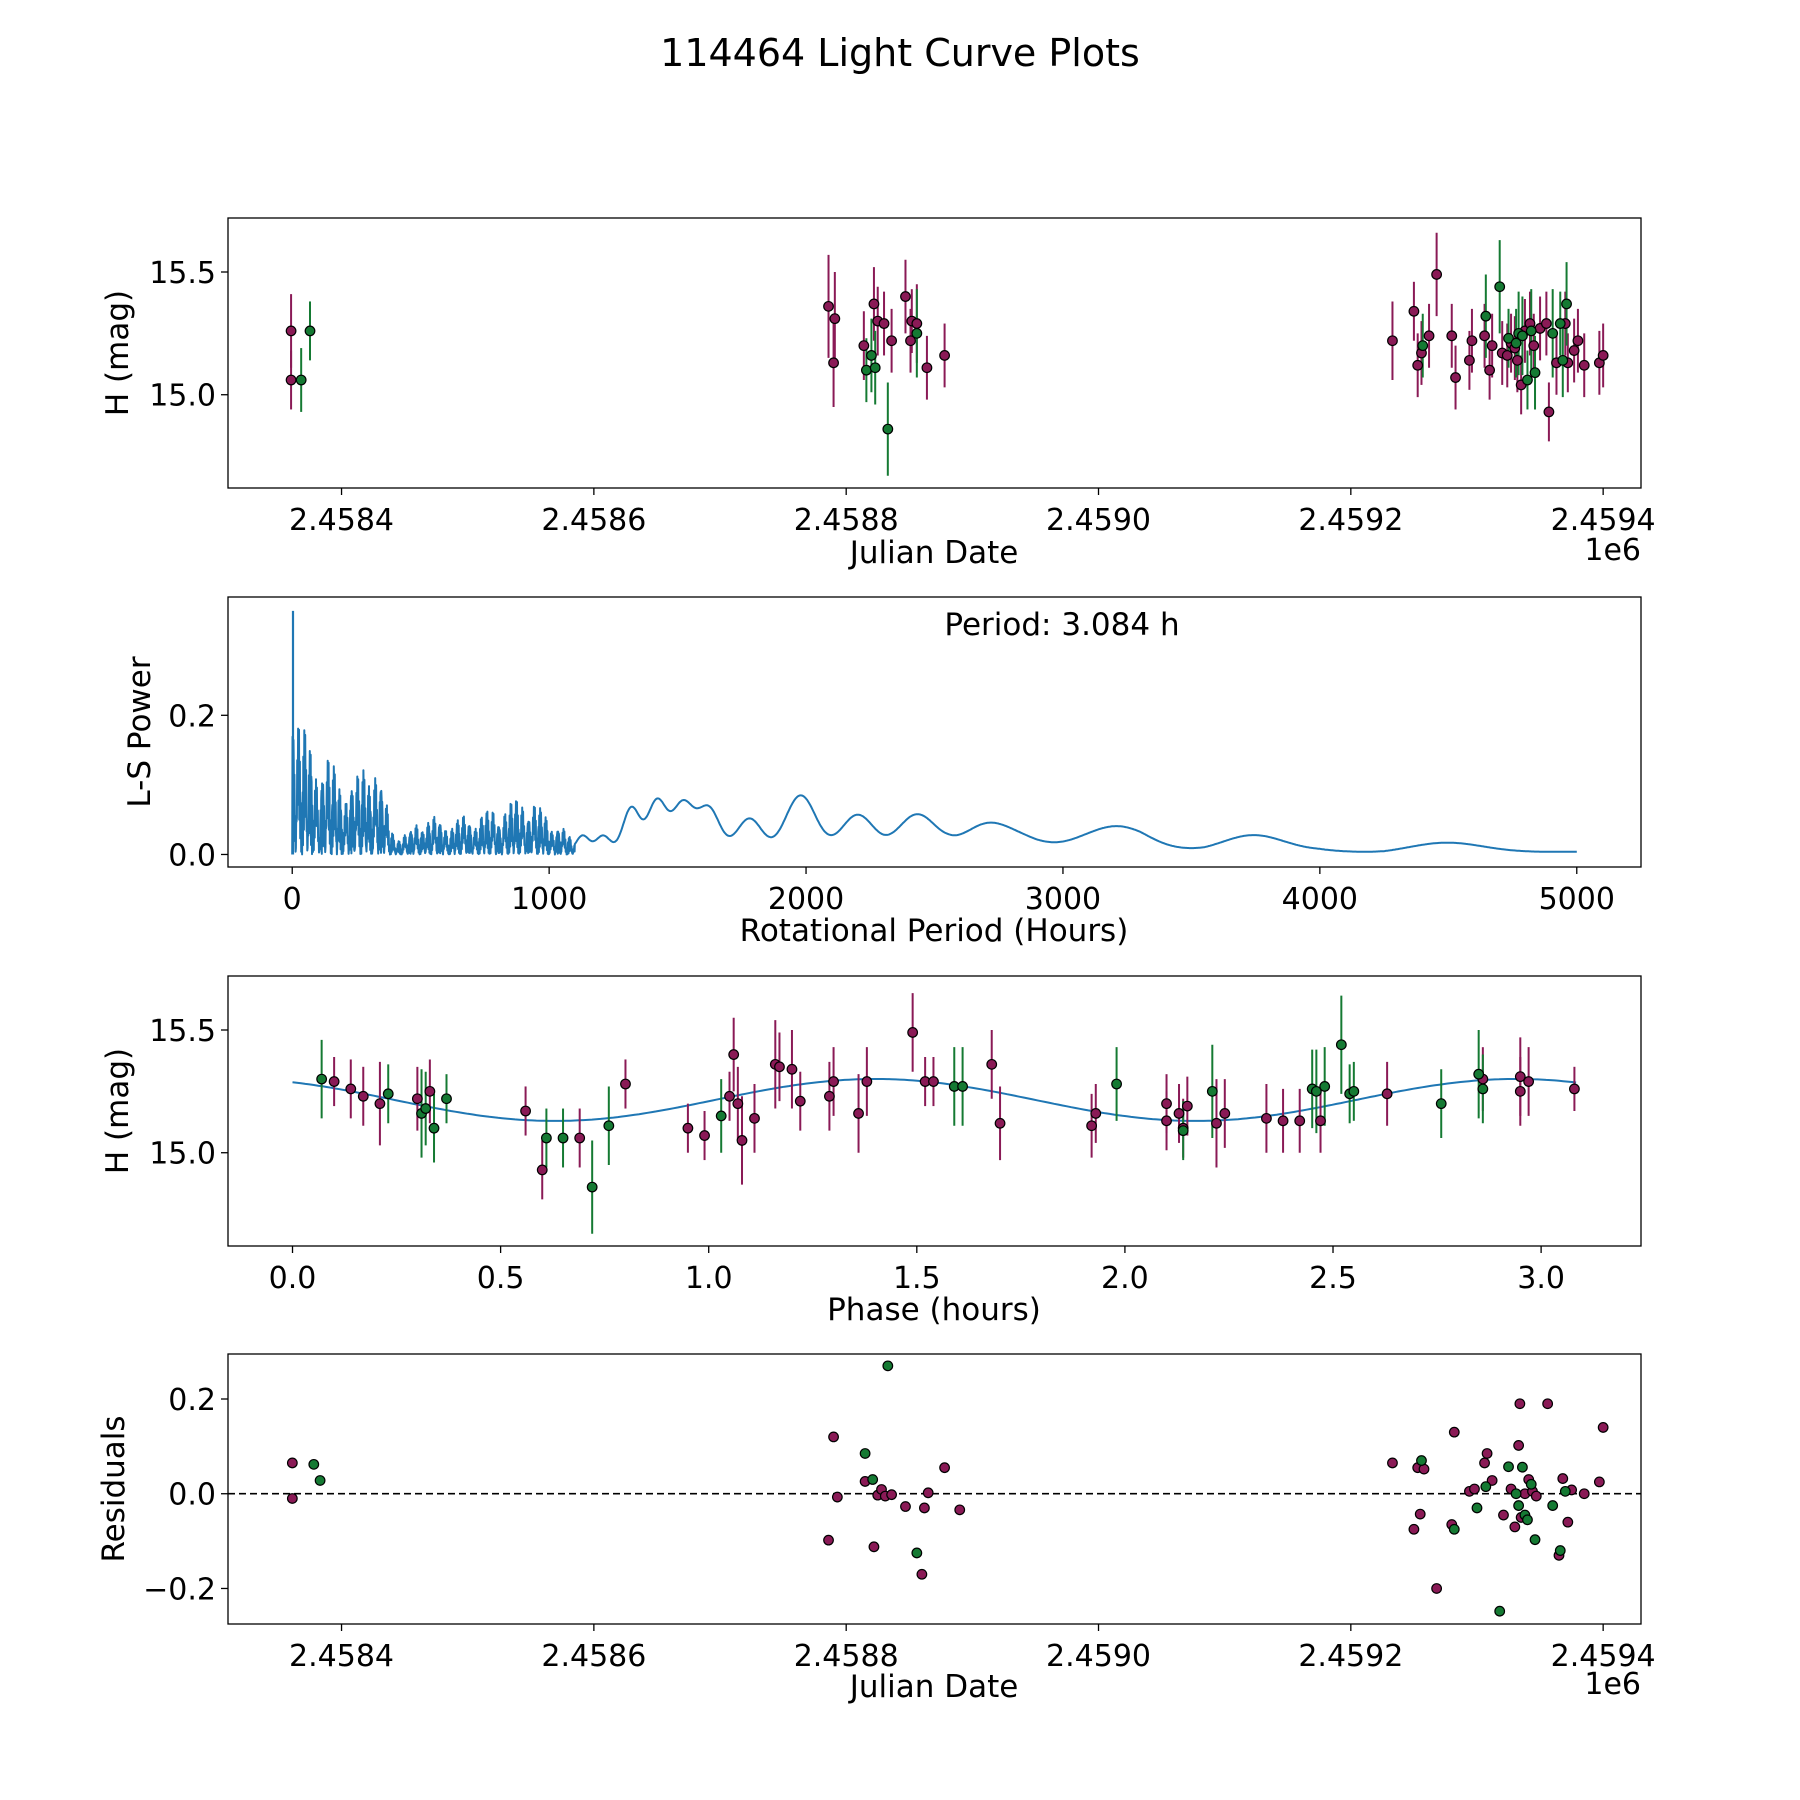 The width and height of the screenshot is (1800, 1800). What do you see at coordinates (709, 1278) in the screenshot?
I see `folded-xtick-label: 1.0` at bounding box center [709, 1278].